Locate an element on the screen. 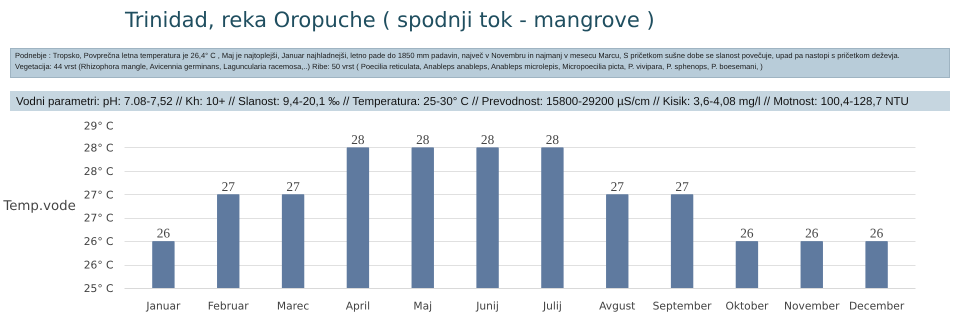 Image resolution: width=965 pixels, height=336 pixels. x-tick-label: November is located at coordinates (812, 306).